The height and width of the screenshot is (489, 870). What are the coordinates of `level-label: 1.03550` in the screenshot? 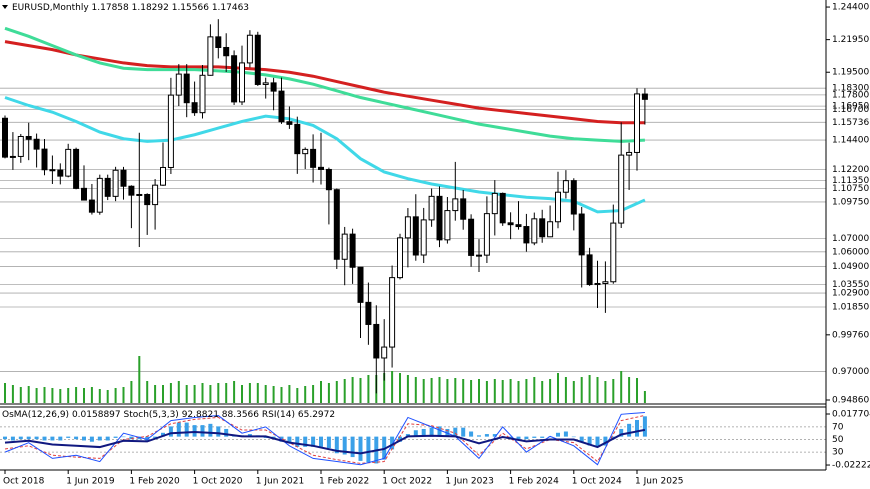 It's located at (850, 285).